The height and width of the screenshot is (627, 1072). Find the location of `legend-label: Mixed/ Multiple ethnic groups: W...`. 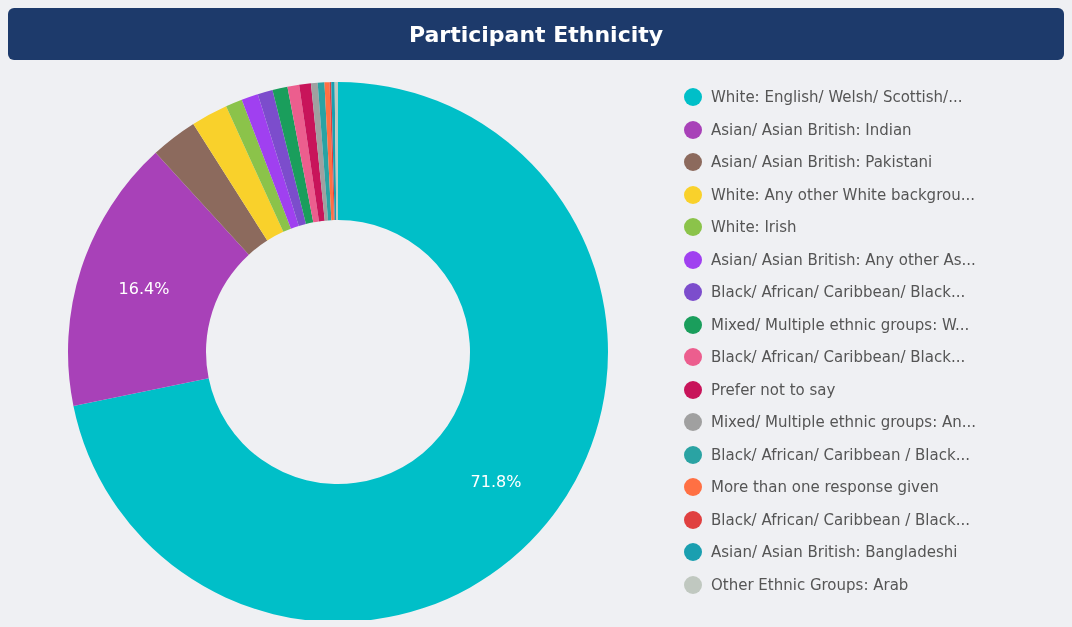

legend-label: Mixed/ Multiple ethnic groups: W... is located at coordinates (840, 324).